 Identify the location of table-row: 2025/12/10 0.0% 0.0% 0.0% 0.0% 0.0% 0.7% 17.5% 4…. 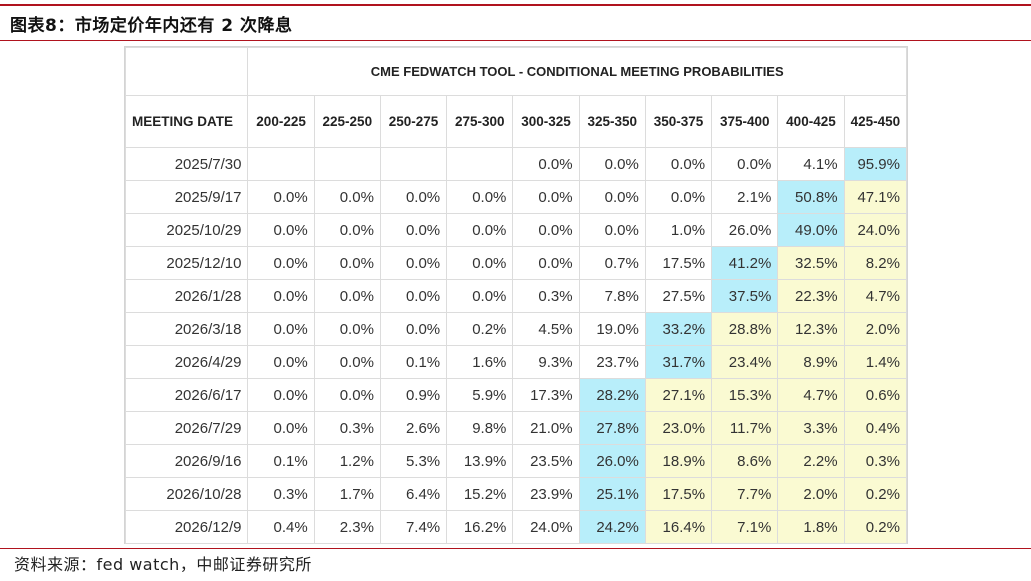
(516, 263).